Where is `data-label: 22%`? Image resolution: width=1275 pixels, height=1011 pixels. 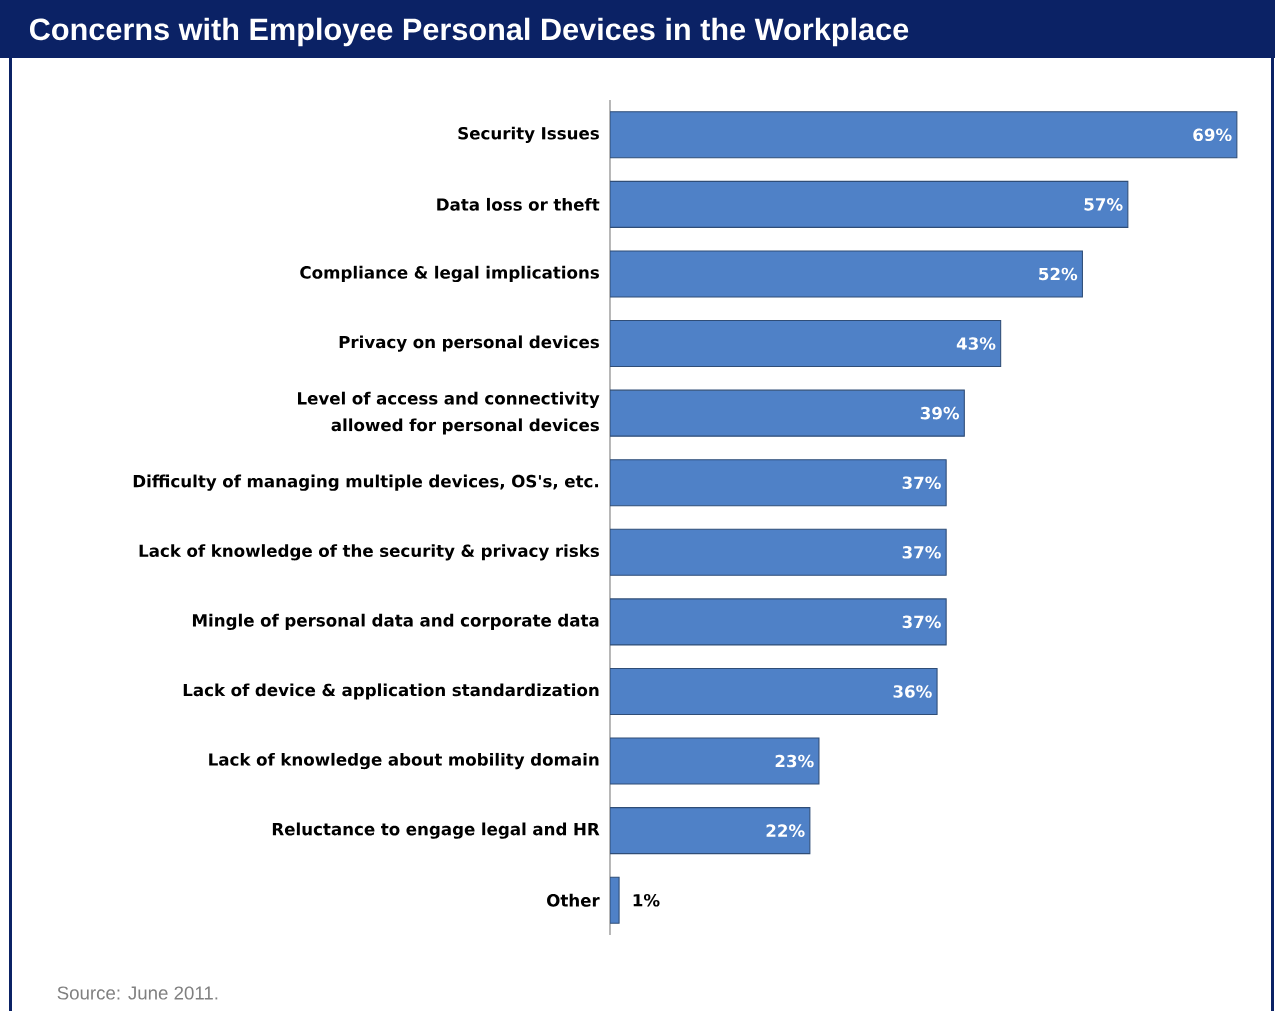
data-label: 22% is located at coordinates (785, 830).